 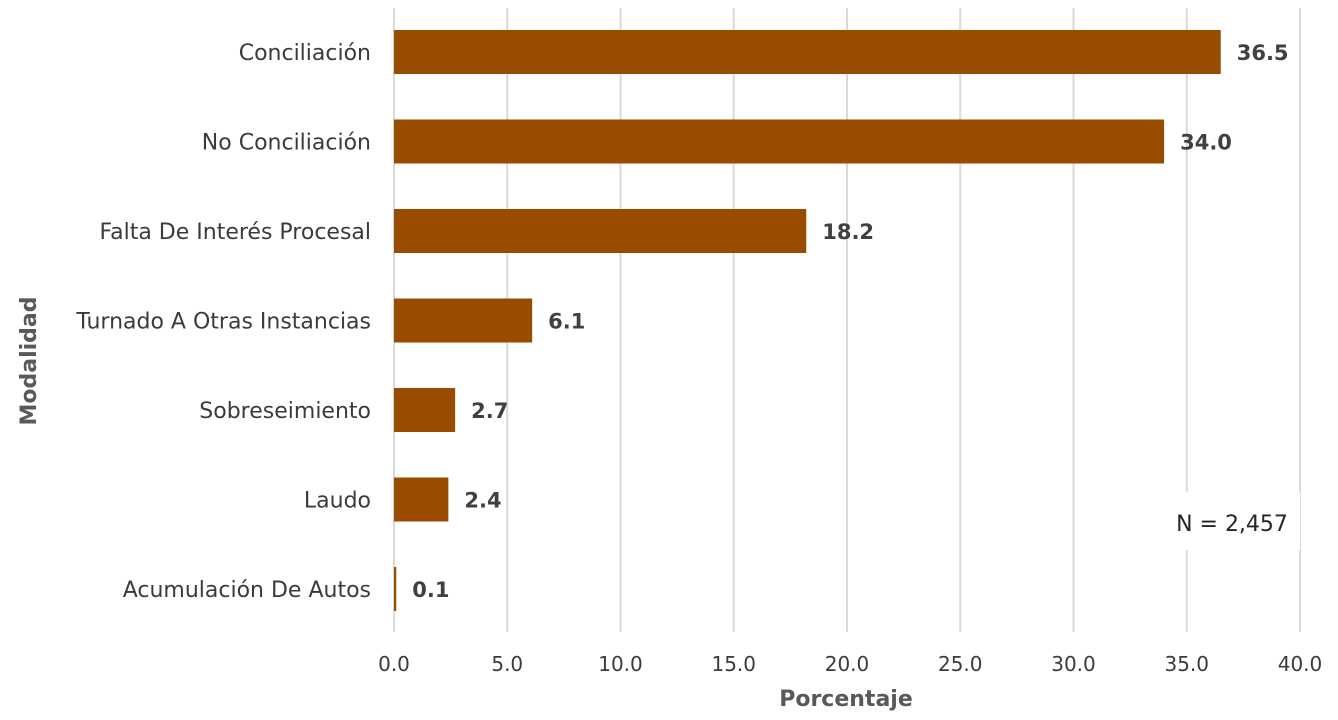 What do you see at coordinates (29, 360) in the screenshot?
I see `y-axis-title: Modalidad` at bounding box center [29, 360].